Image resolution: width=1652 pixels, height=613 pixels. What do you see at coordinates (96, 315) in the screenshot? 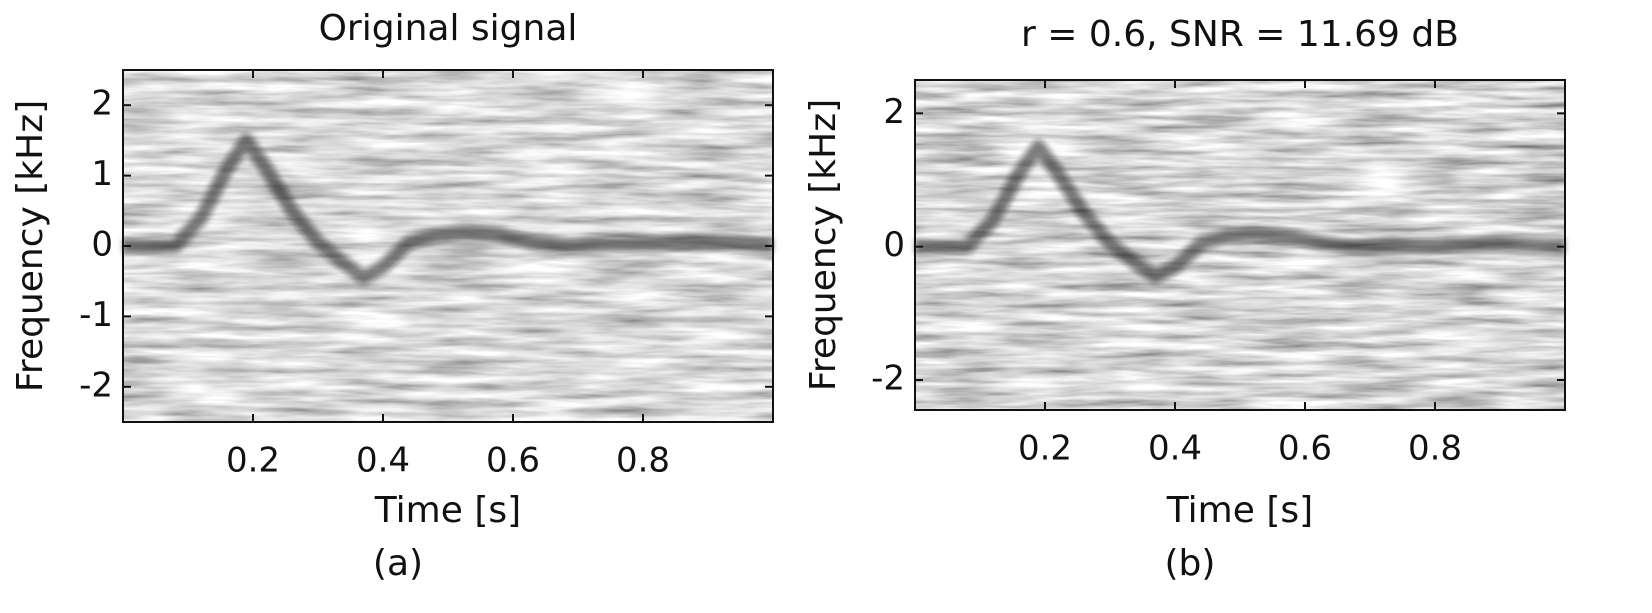
I see `y-tick-label: -1` at bounding box center [96, 315].